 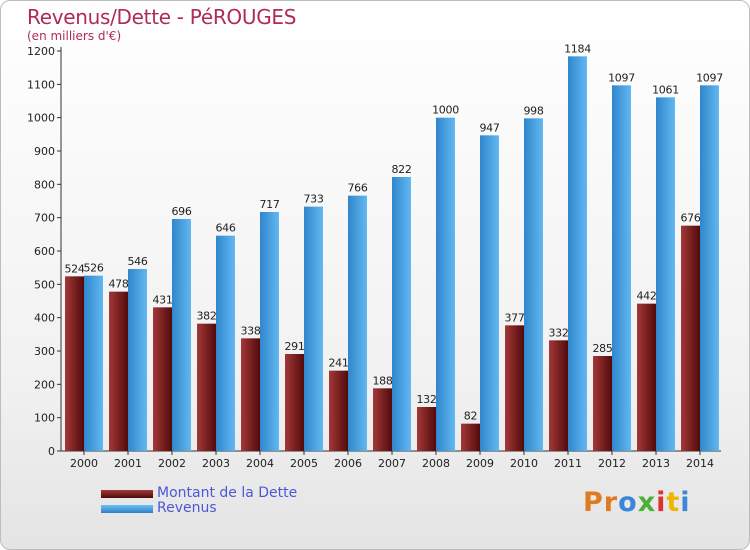 I want to click on logo-letter: r, so click(x=611, y=502).